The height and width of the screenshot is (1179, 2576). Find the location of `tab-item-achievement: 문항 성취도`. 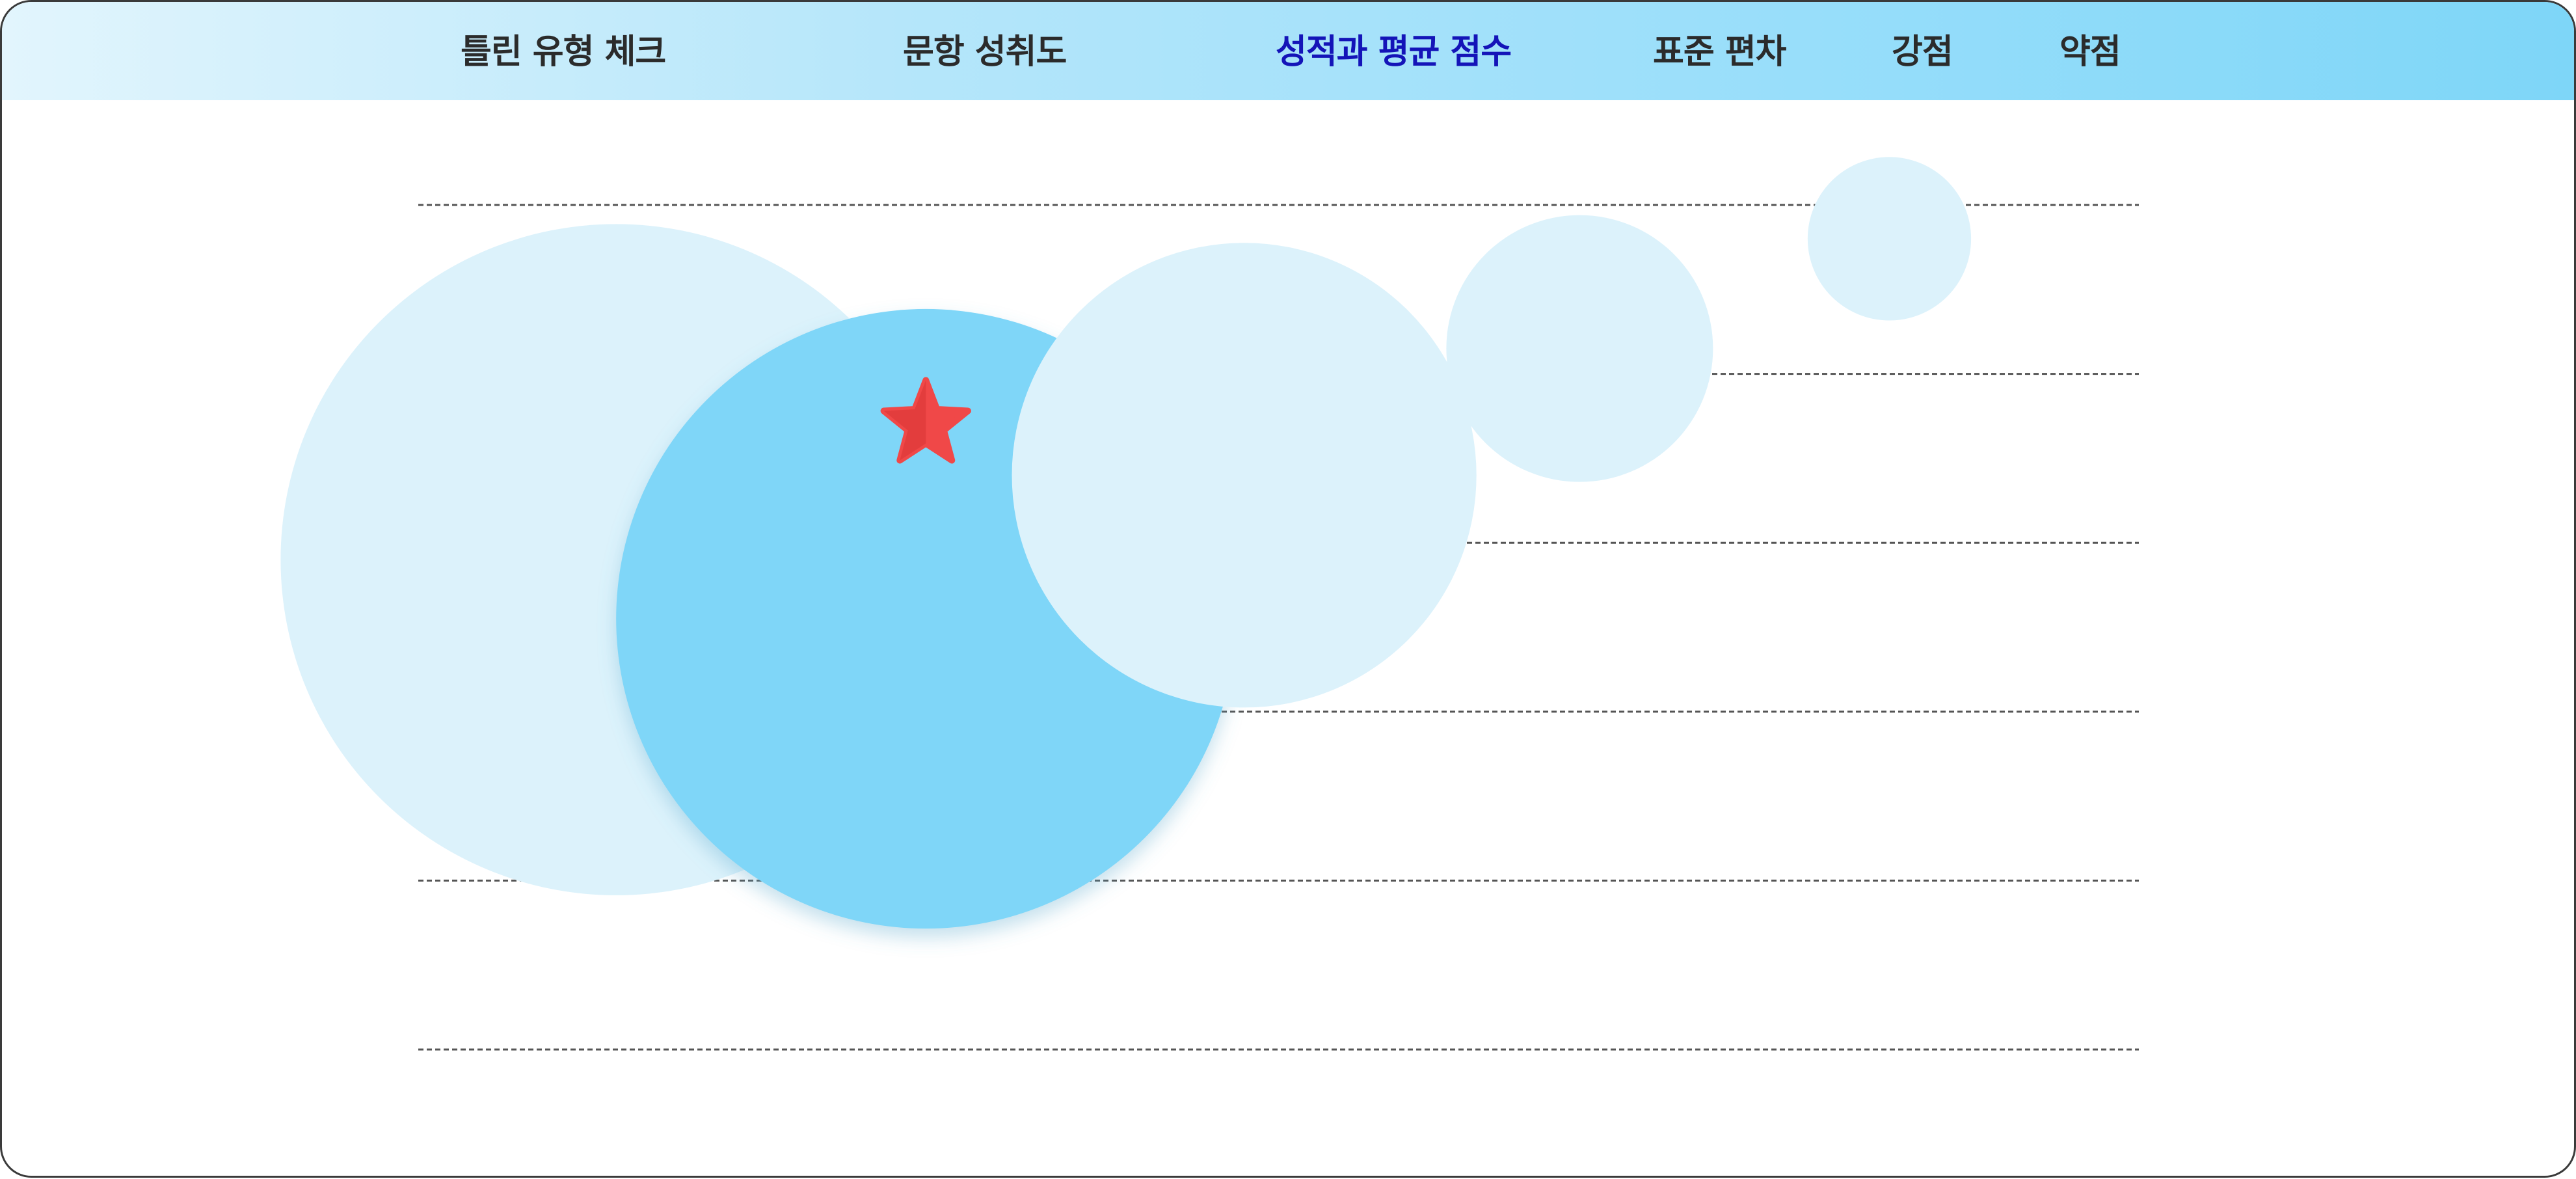

tab-item-achievement: 문항 성취도 is located at coordinates (985, 52).